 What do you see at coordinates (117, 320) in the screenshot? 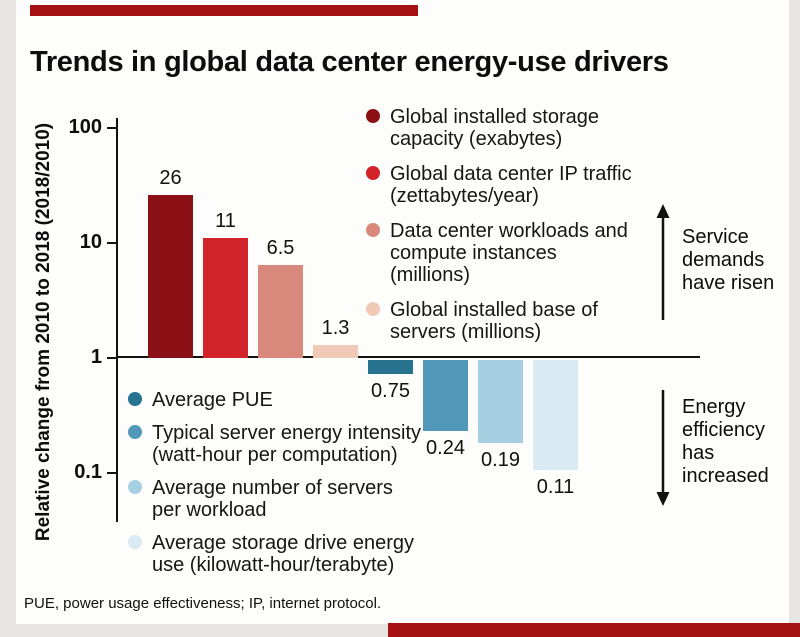
I see `y-axis-line` at bounding box center [117, 320].